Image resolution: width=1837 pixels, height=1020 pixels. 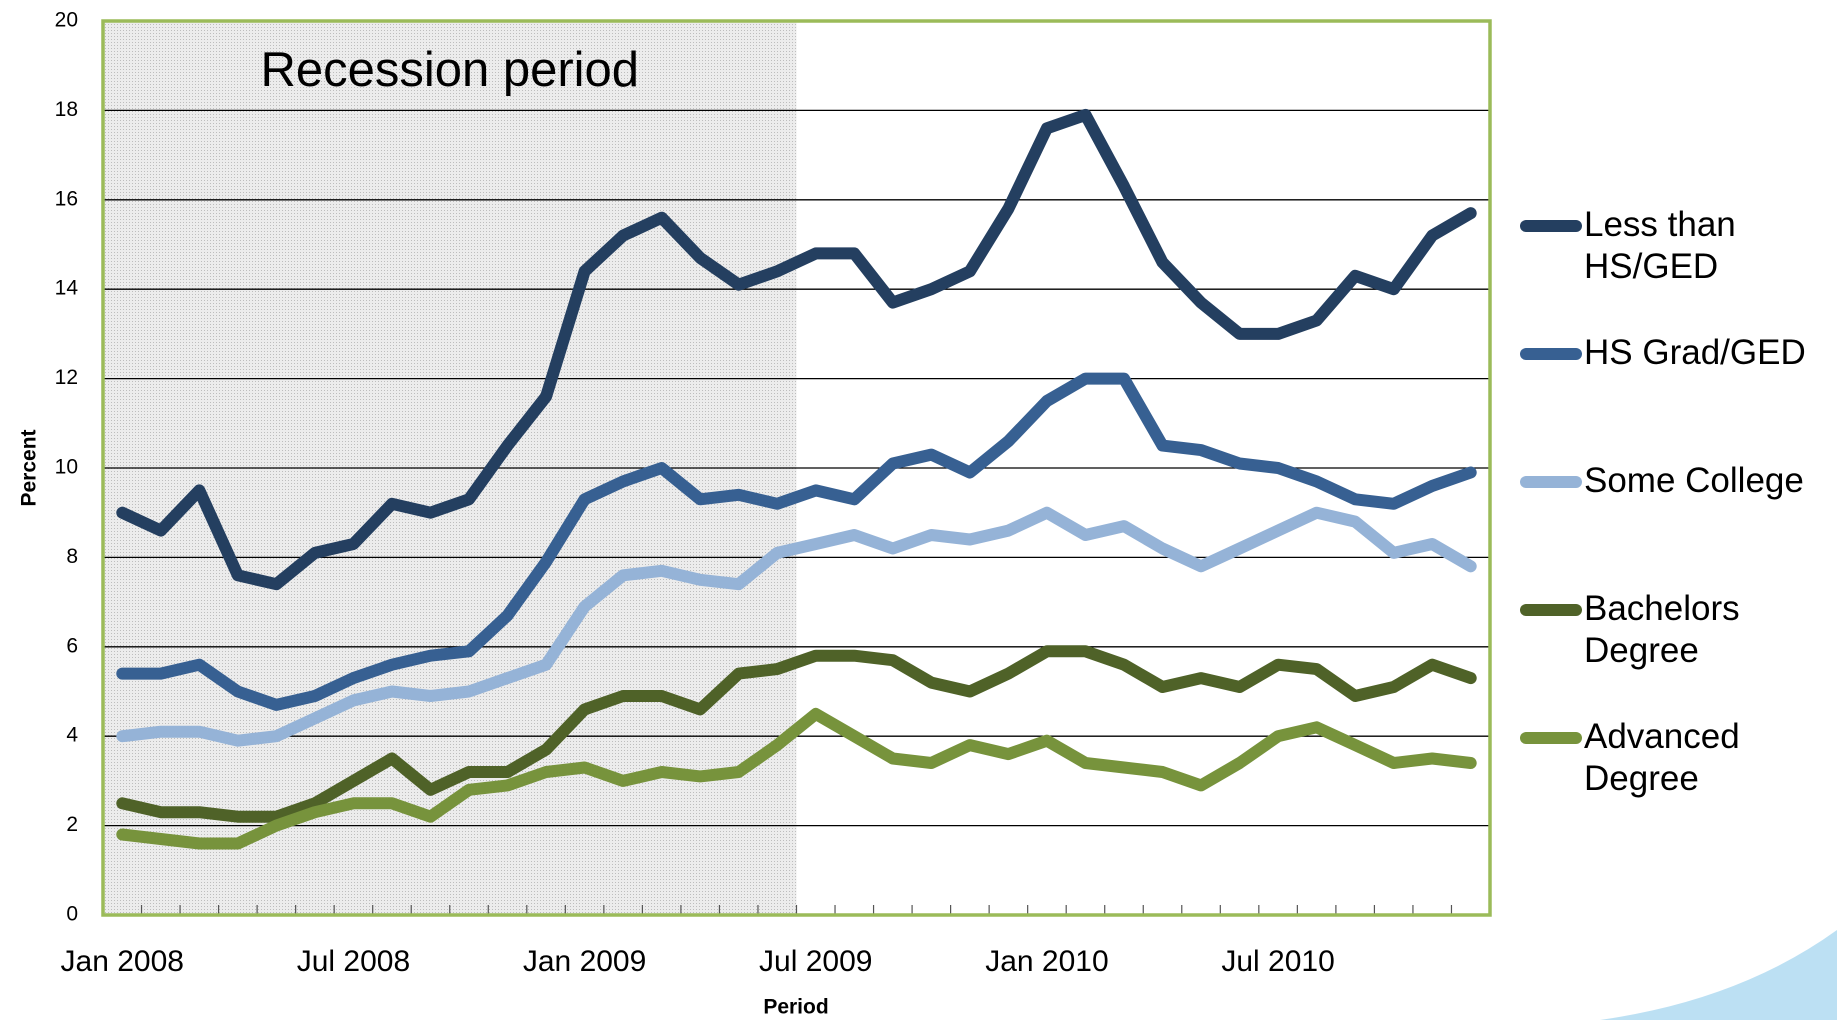 What do you see at coordinates (353, 961) in the screenshot?
I see `x-tick-label: Jul 2008` at bounding box center [353, 961].